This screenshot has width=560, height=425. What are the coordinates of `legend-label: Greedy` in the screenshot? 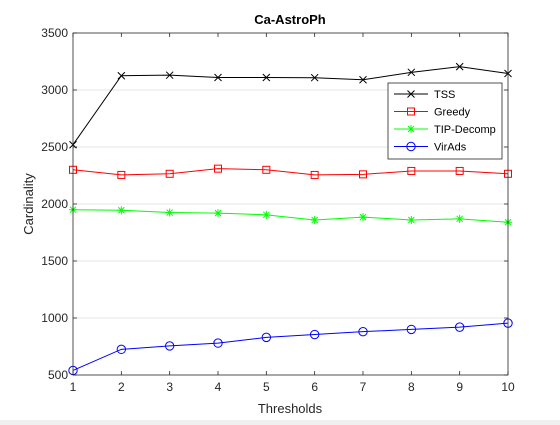 It's located at (452, 113).